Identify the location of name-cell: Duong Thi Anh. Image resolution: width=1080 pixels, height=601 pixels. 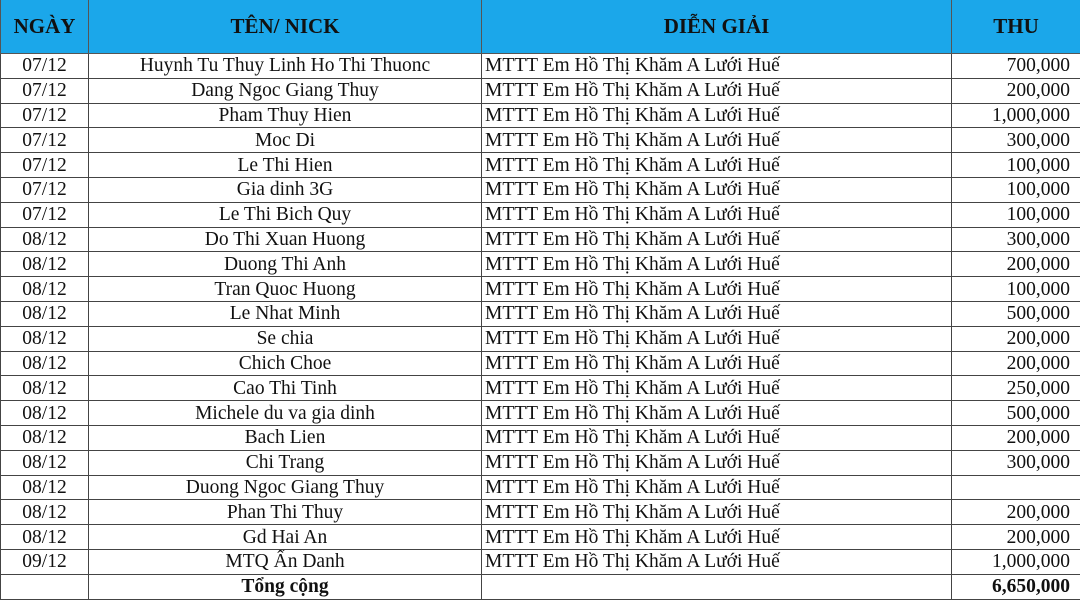
(285, 264).